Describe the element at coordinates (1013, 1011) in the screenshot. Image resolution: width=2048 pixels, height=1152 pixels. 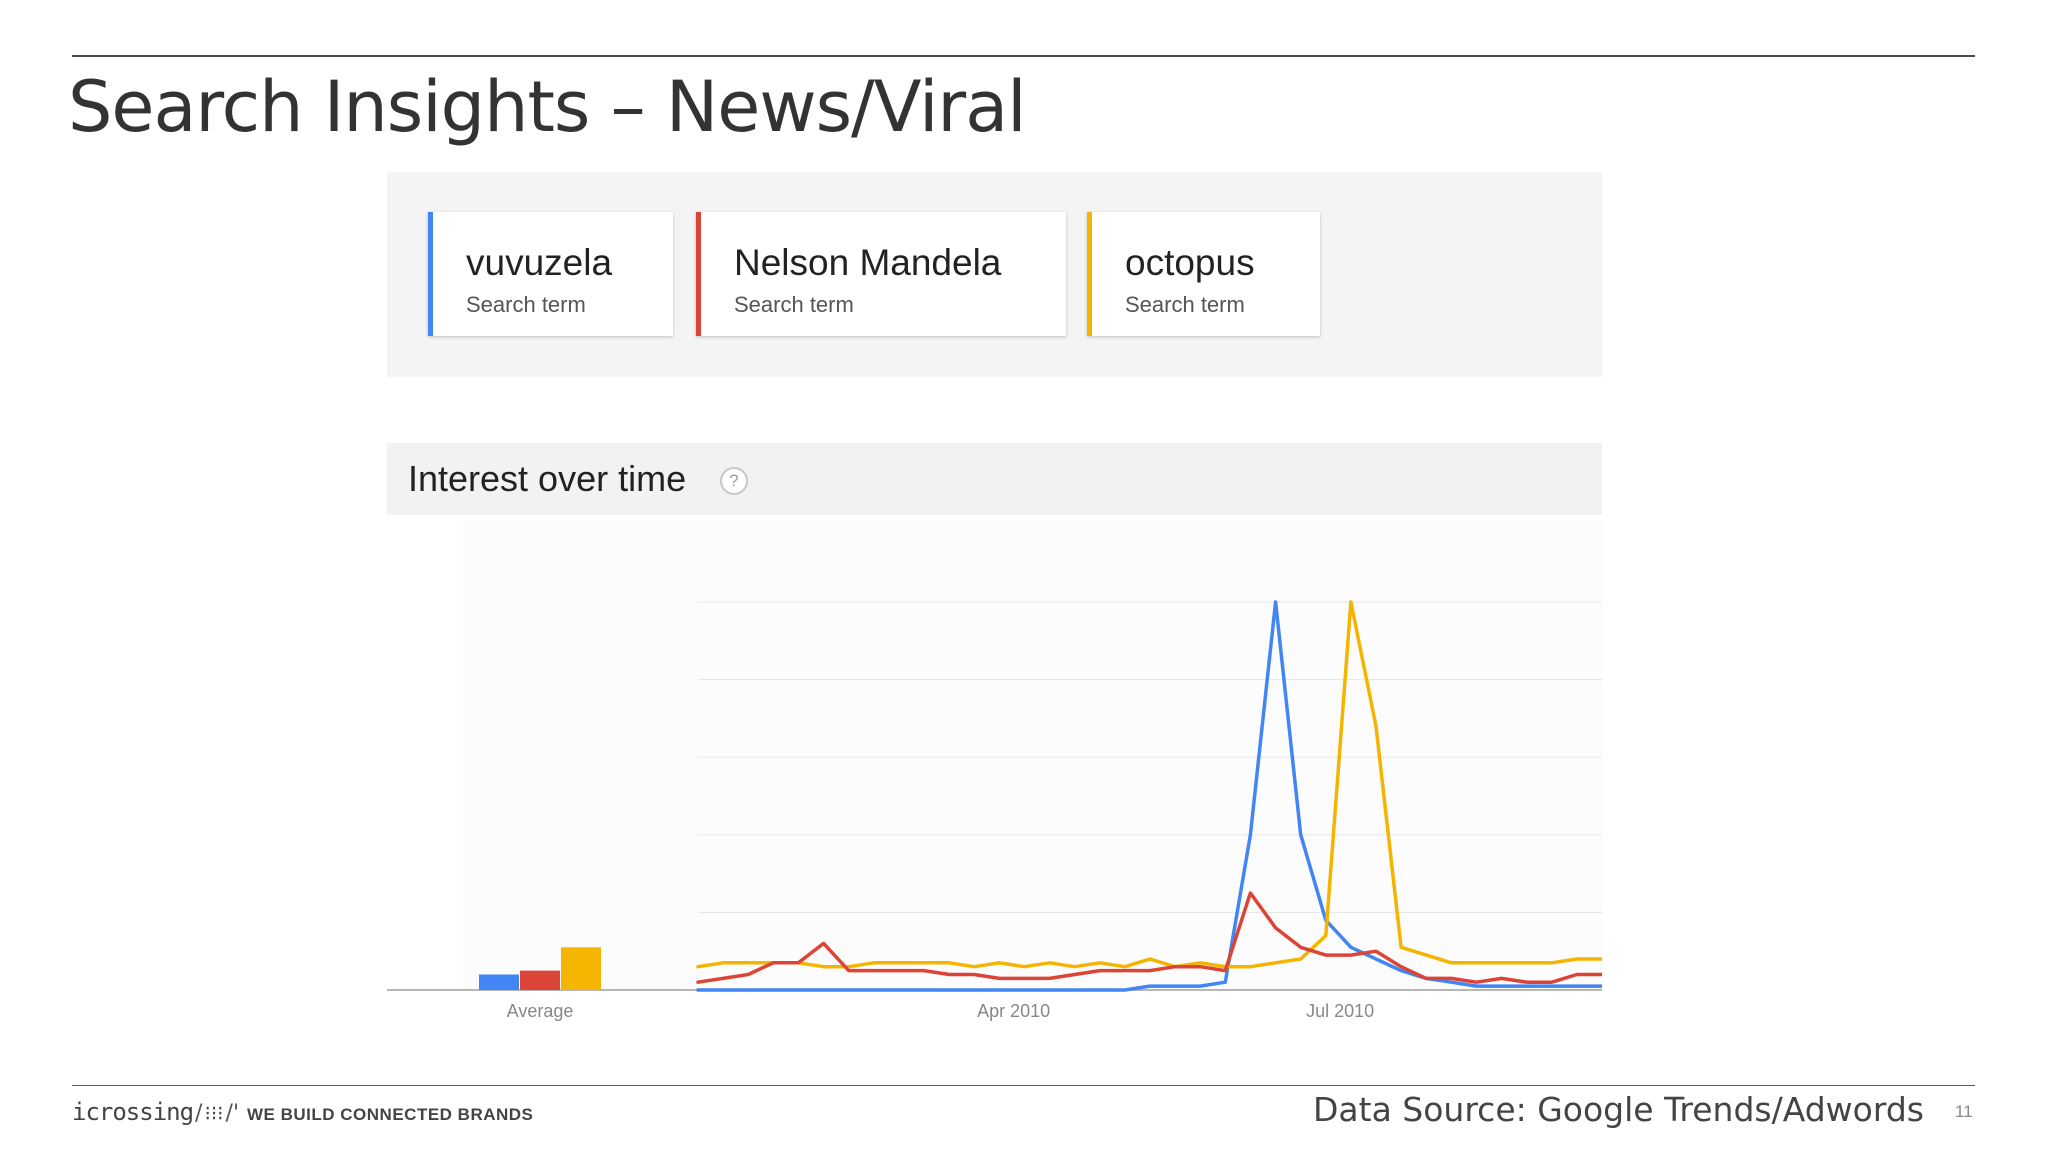
I see `x-tick-label: Apr 2010` at that location.